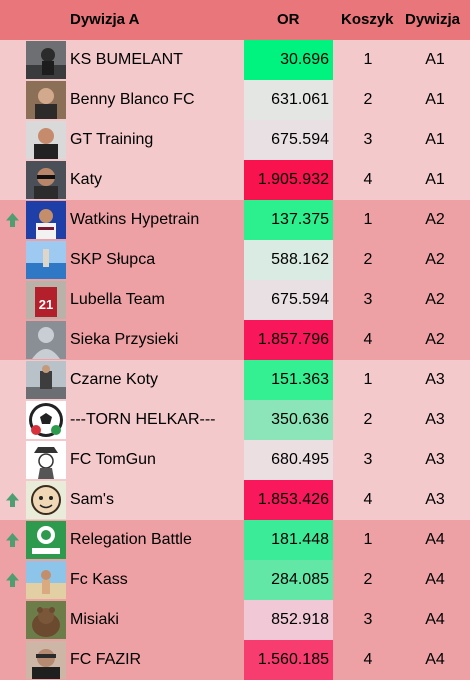 The width and height of the screenshot is (470, 680). I want to click on or-value: 1.853.426, so click(288, 500).